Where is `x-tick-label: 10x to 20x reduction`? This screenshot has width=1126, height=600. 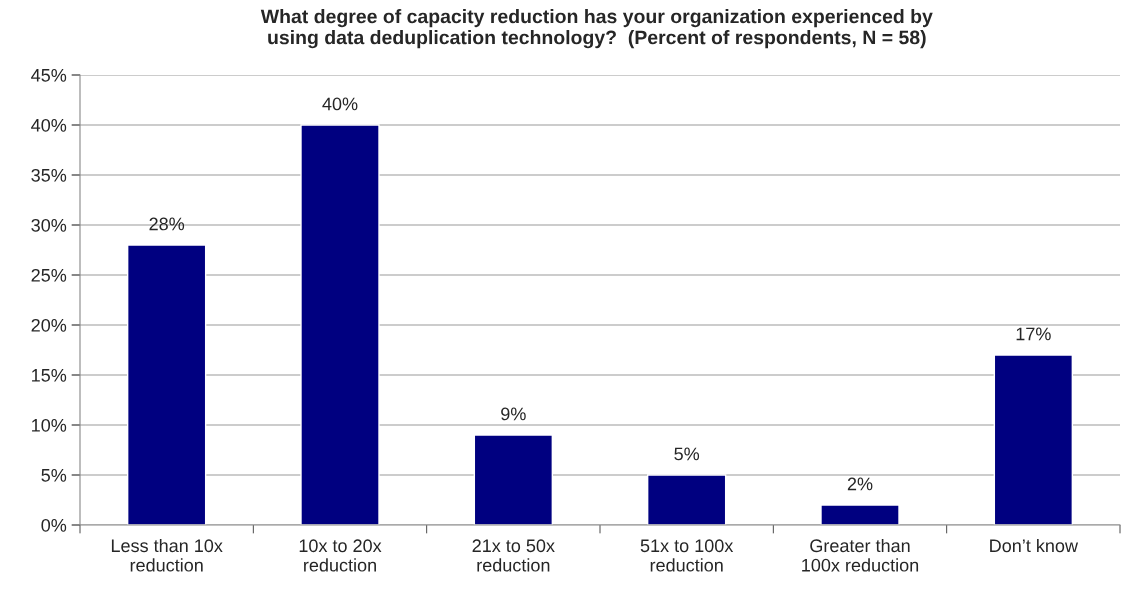
x-tick-label: 10x to 20x reduction is located at coordinates (340, 555).